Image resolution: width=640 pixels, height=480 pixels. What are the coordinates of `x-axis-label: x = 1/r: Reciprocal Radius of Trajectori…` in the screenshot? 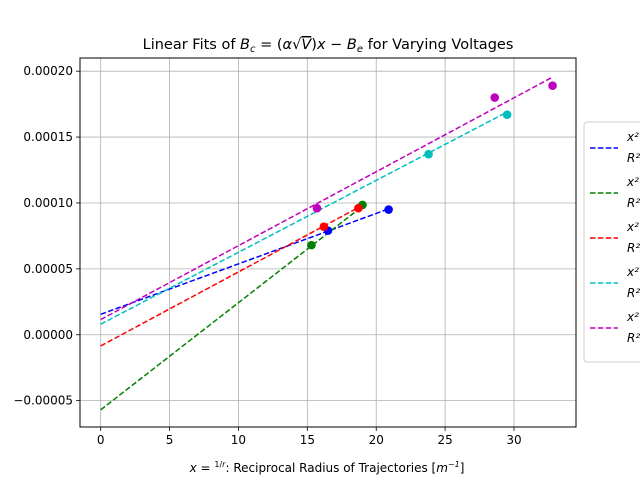 It's located at (327, 467).